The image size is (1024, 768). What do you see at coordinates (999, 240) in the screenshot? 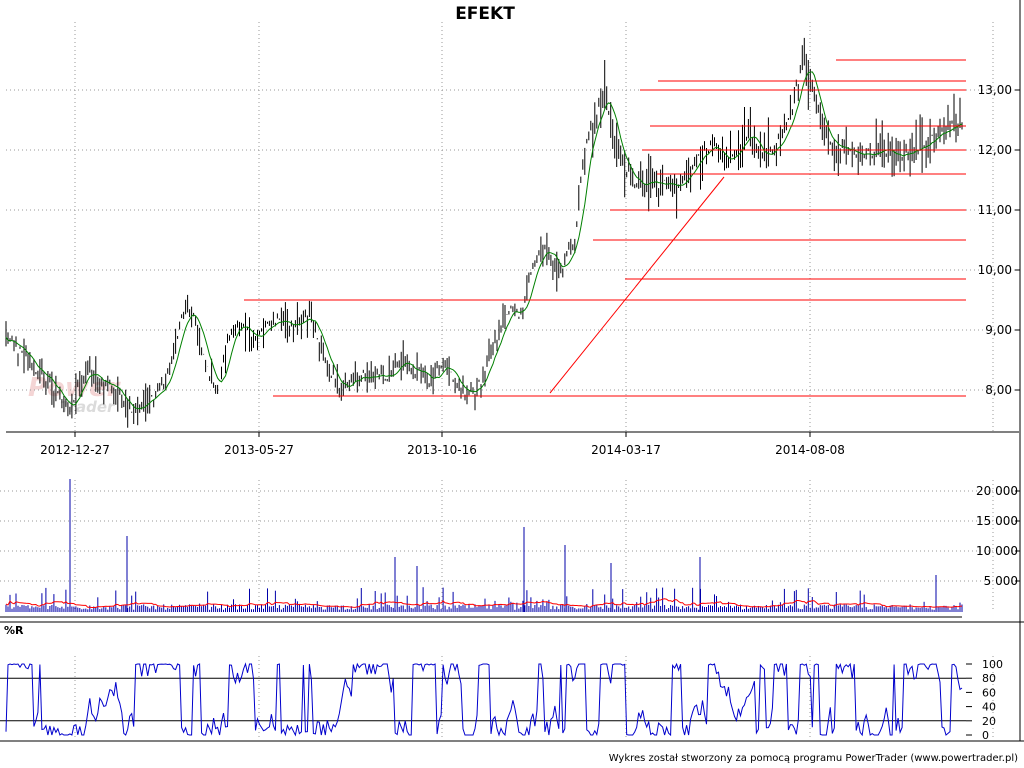
I see `price-y-axis: 8,00 9,00 10,00 11,00 12,00 13,00` at bounding box center [999, 240].